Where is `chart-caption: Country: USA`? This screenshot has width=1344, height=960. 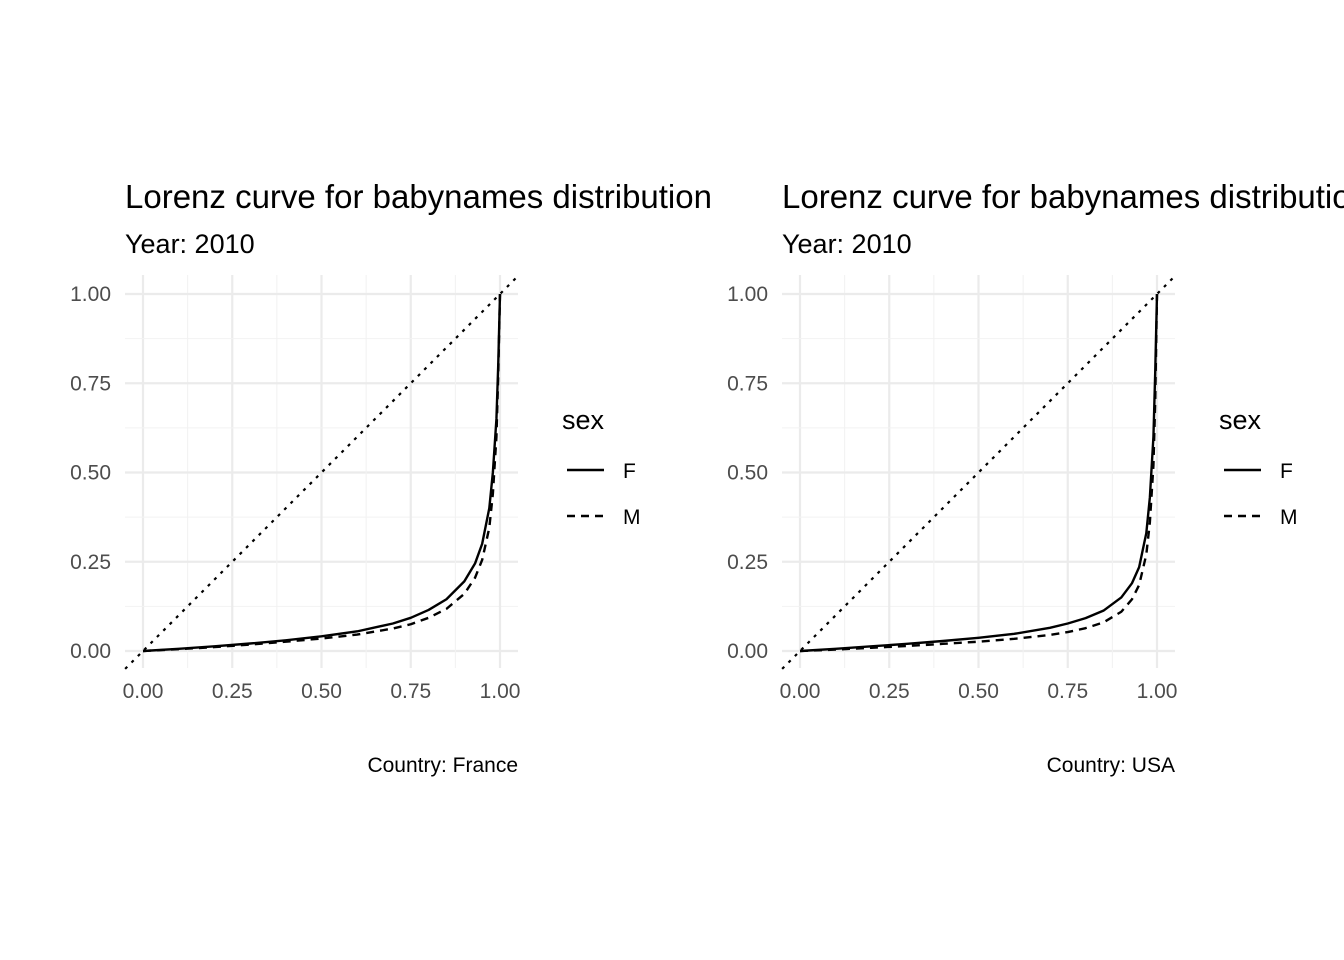
chart-caption: Country: USA is located at coordinates (1111, 765).